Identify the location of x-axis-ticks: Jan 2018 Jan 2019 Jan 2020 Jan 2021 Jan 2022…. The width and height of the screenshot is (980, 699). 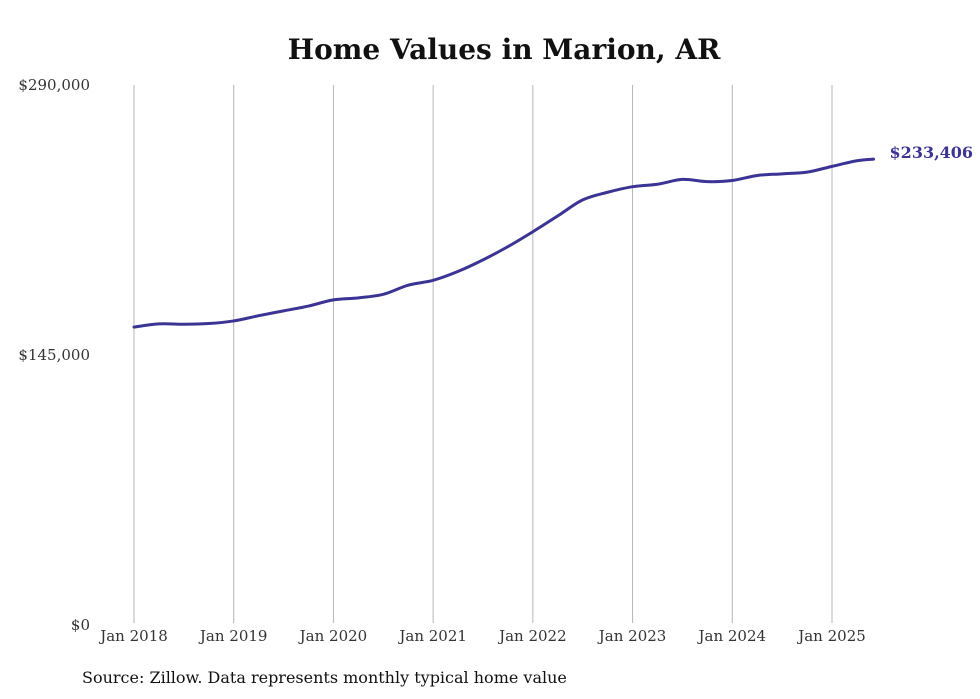
(482, 636).